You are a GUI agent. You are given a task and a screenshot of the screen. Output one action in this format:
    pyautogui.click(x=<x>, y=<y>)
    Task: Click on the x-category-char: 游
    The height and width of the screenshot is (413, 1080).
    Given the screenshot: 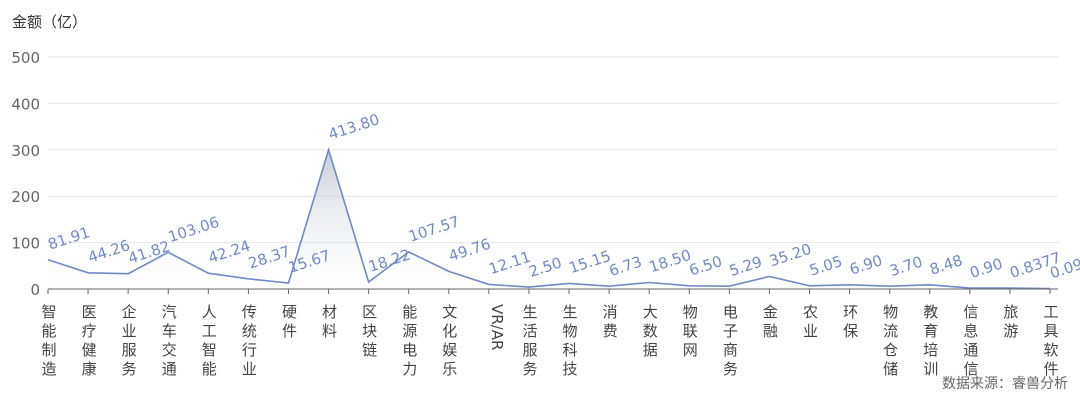 What is the action you would take?
    pyautogui.click(x=1010, y=331)
    